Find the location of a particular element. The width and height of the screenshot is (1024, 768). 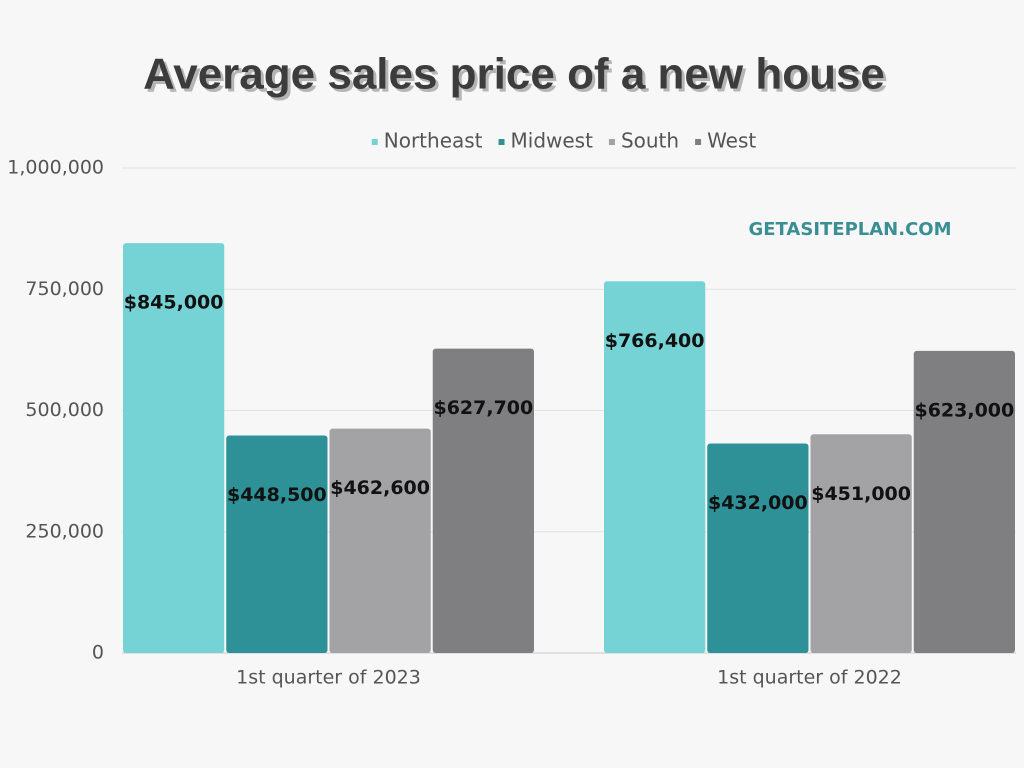

value-label: $766,400 is located at coordinates (655, 341).